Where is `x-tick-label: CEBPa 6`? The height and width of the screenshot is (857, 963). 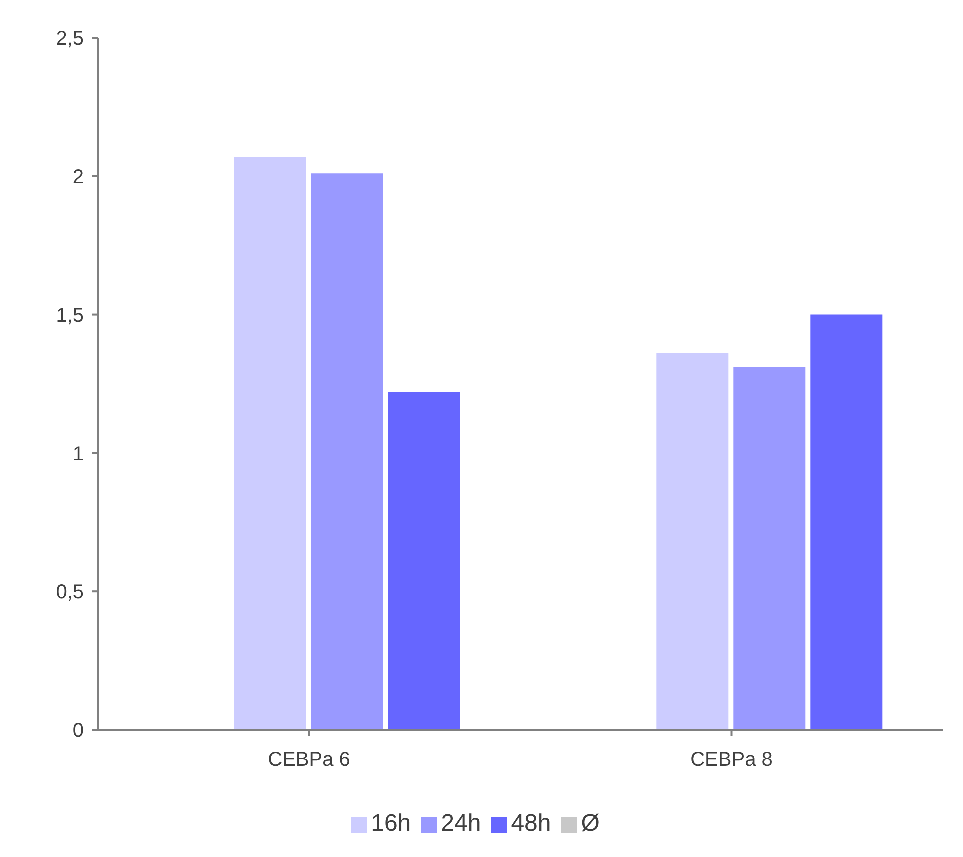 x-tick-label: CEBPa 6 is located at coordinates (309, 760).